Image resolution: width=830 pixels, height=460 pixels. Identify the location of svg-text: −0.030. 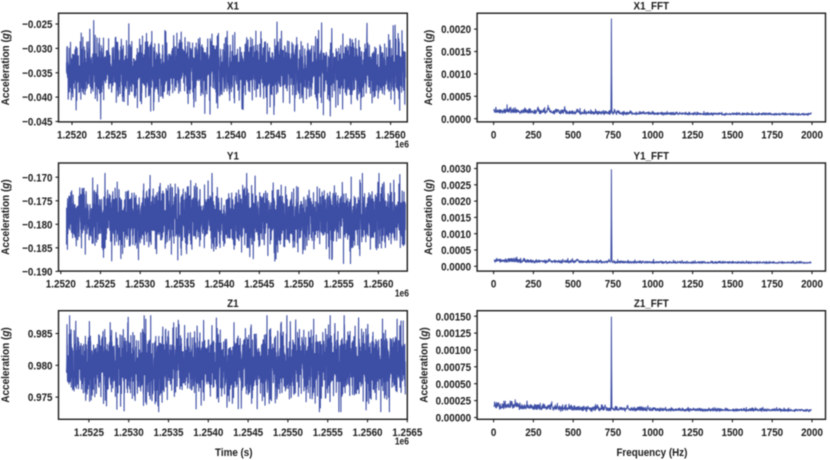
(37, 49).